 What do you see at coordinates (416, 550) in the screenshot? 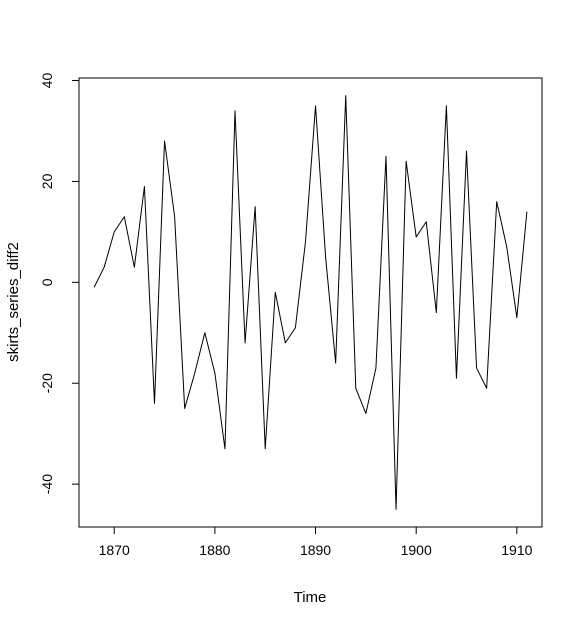
I see `x-tick-label: 1900` at bounding box center [416, 550].